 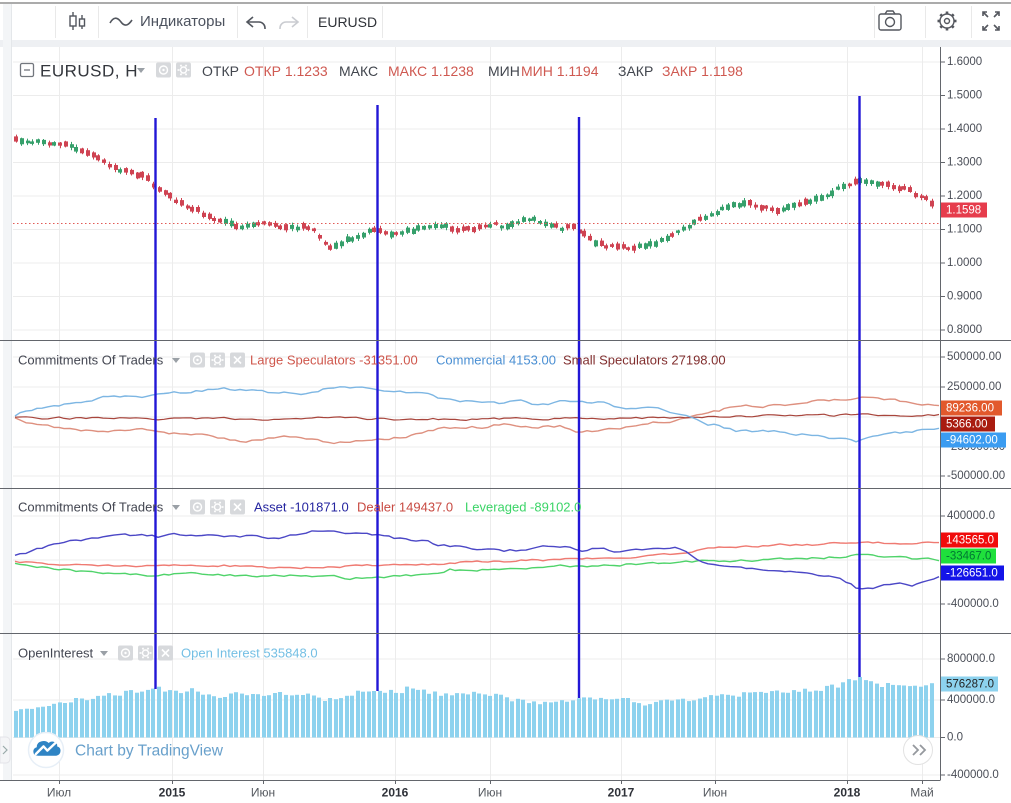 What do you see at coordinates (504, 71) in the screenshot?
I see `svg-text: МИН` at bounding box center [504, 71].